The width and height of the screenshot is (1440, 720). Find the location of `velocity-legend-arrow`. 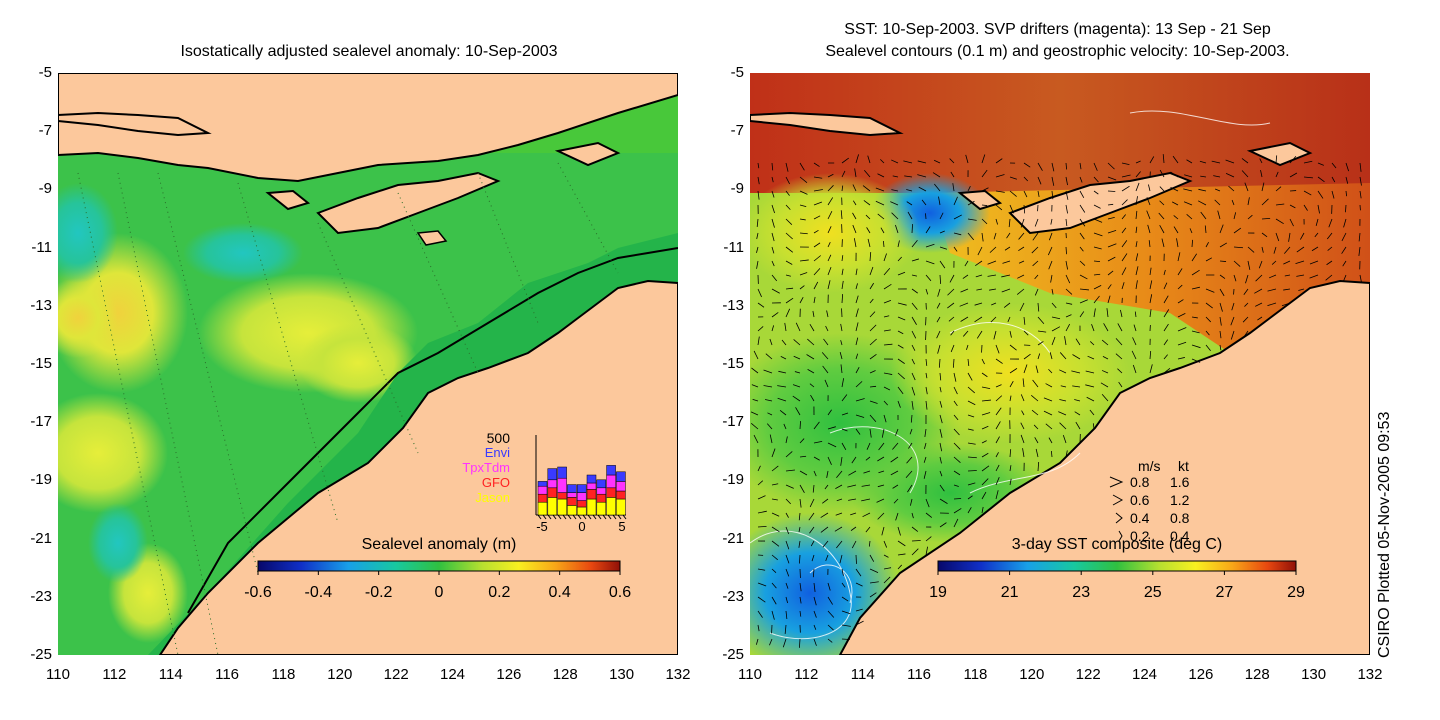

velocity-legend-arrow is located at coordinates (1116, 482).